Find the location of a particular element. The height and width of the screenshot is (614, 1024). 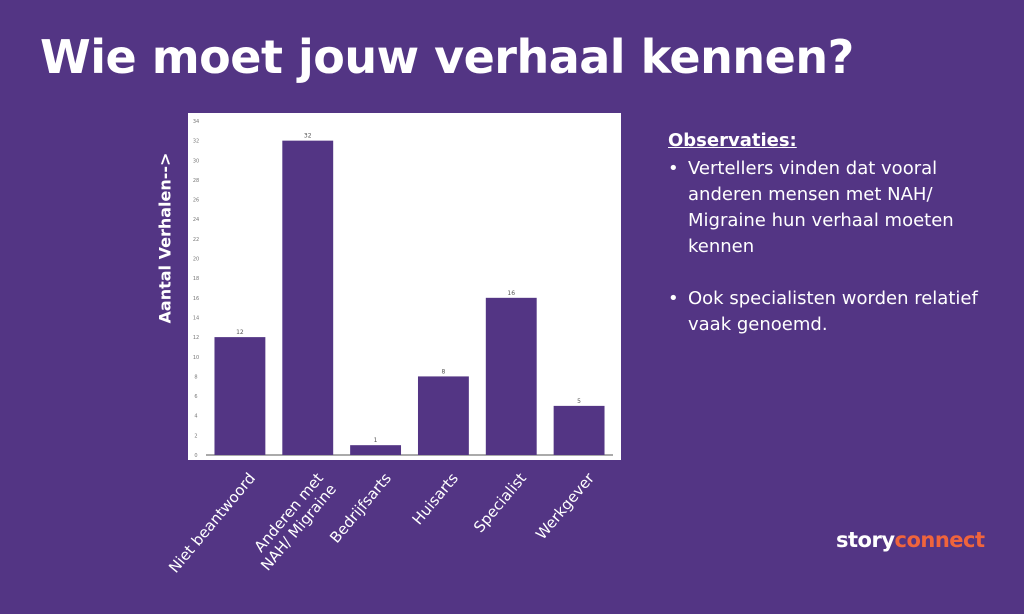

x-tick-label: Werkgever is located at coordinates (565, 506).